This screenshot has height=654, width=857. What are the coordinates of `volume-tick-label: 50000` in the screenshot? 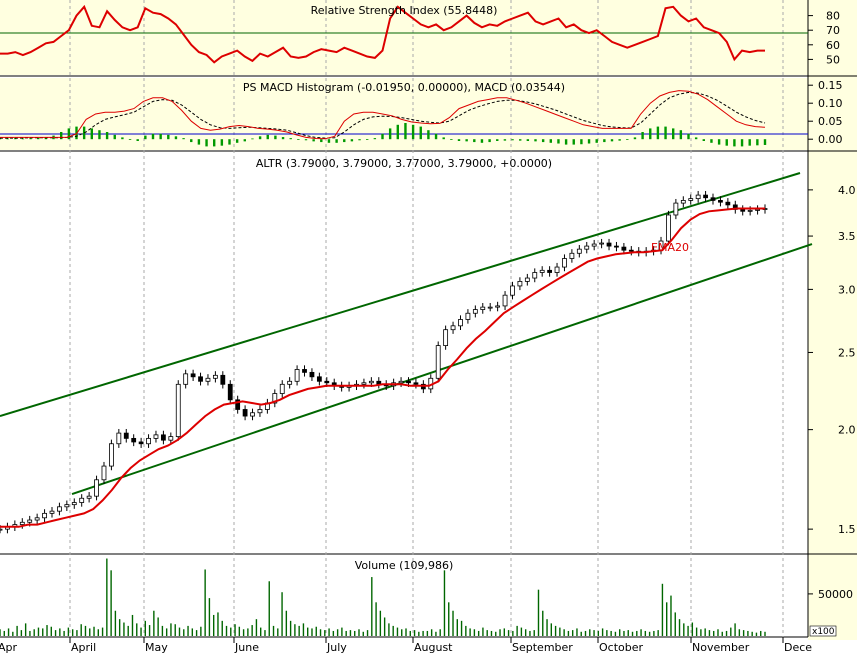 It's located at (835, 594).